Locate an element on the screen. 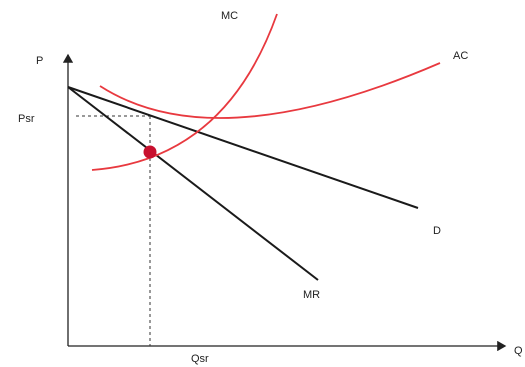 Image resolution: width=525 pixels, height=367 pixels. x-axis-label: Q is located at coordinates (518, 351).